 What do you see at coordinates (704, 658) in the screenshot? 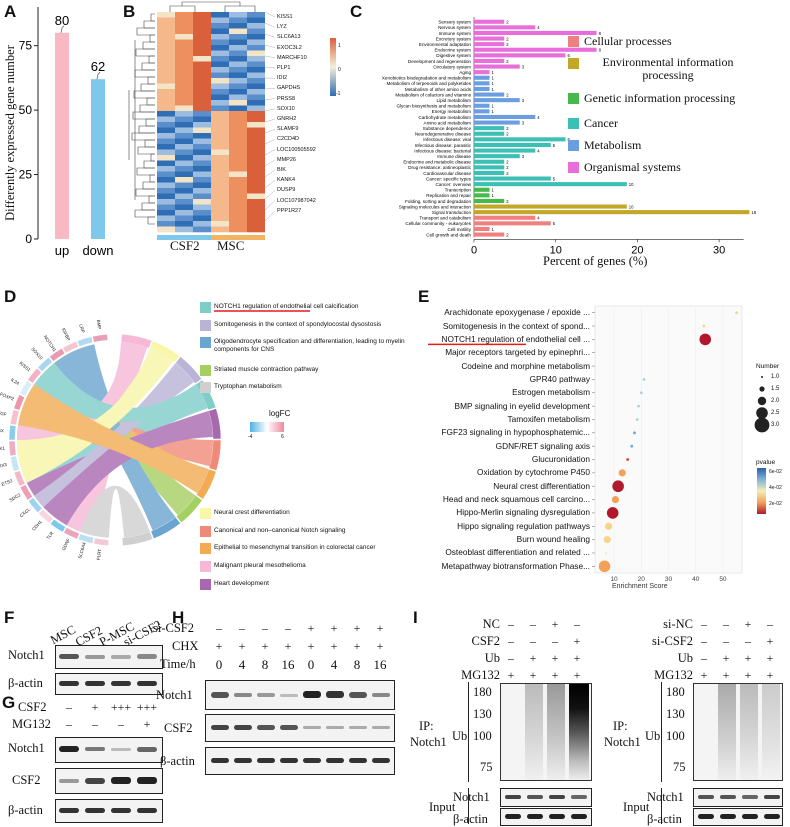
I see `panel-i-right-sign: –` at bounding box center [704, 658].